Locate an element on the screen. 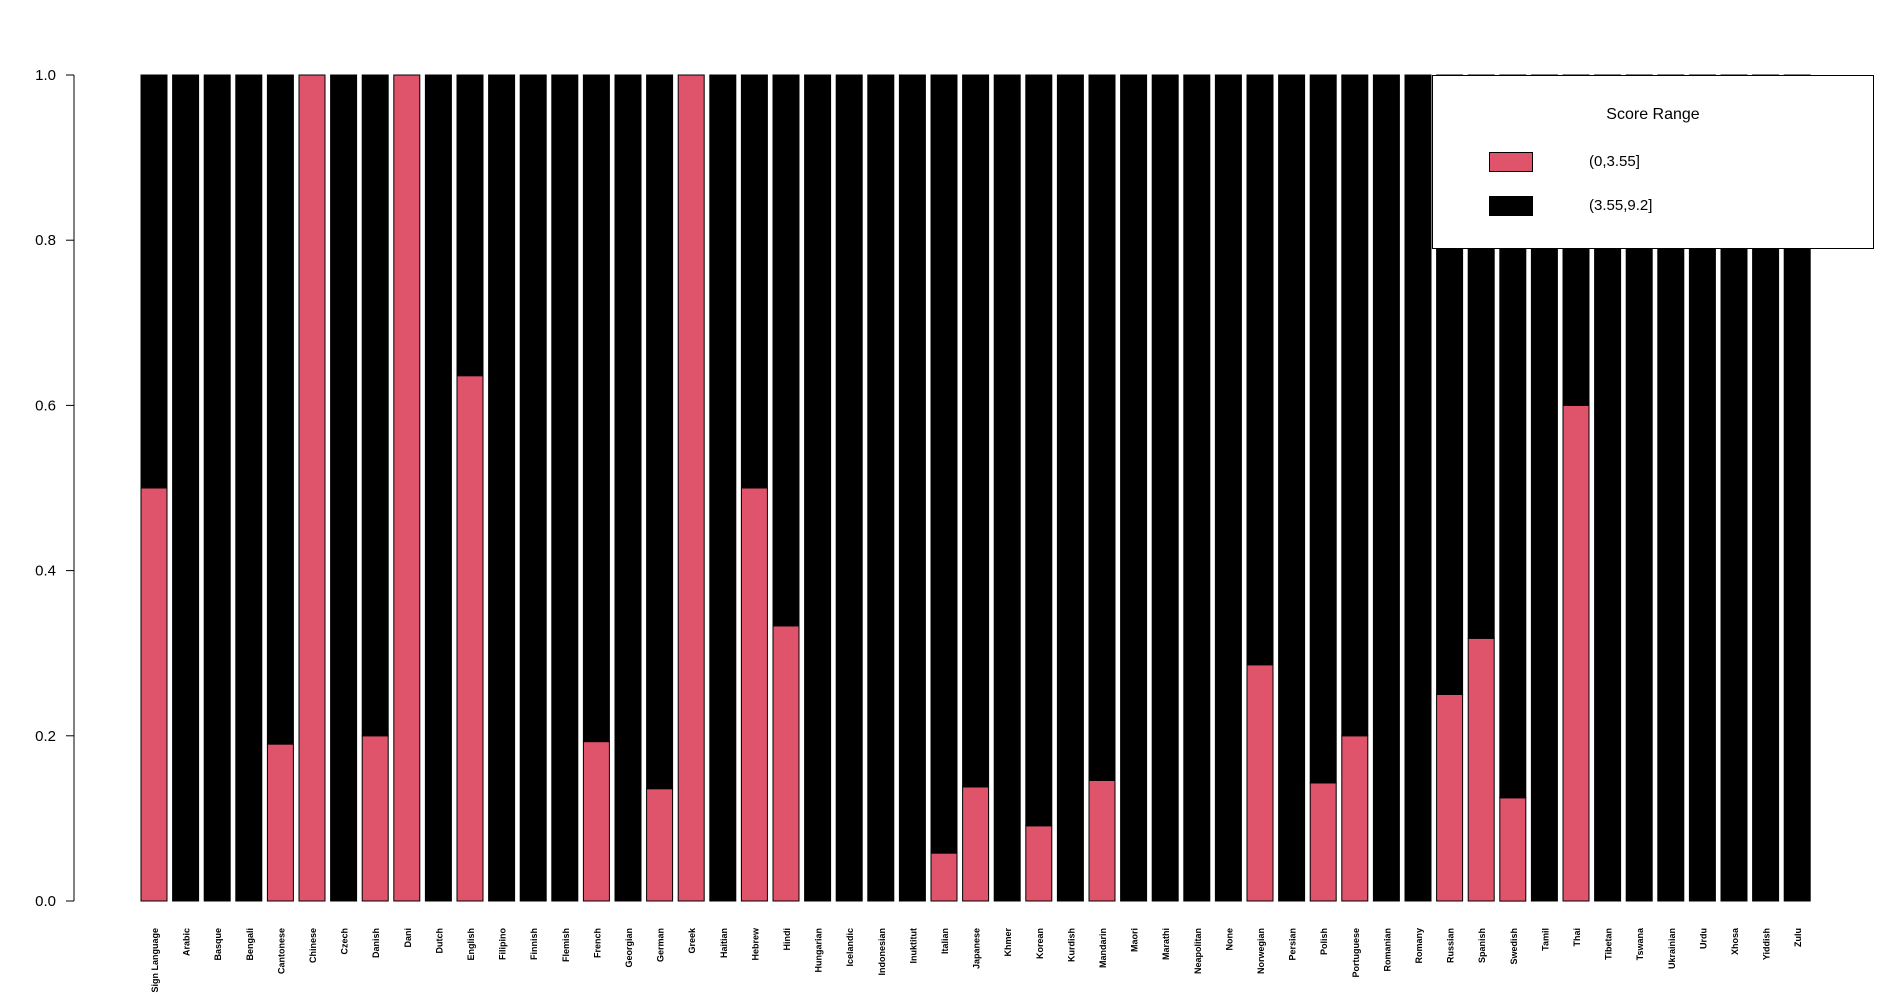 The width and height of the screenshot is (1891, 1005). y-tick-label: 0.0 is located at coordinates (45, 901).